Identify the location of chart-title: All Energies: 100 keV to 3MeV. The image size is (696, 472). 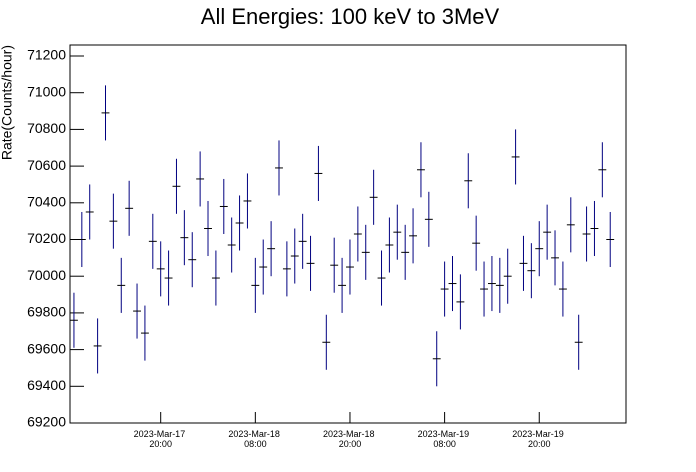
(350, 16).